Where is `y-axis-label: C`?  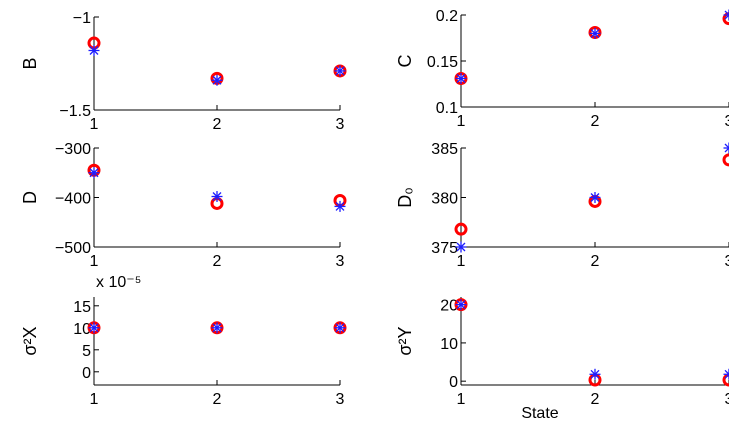 y-axis-label: C is located at coordinates (405, 61).